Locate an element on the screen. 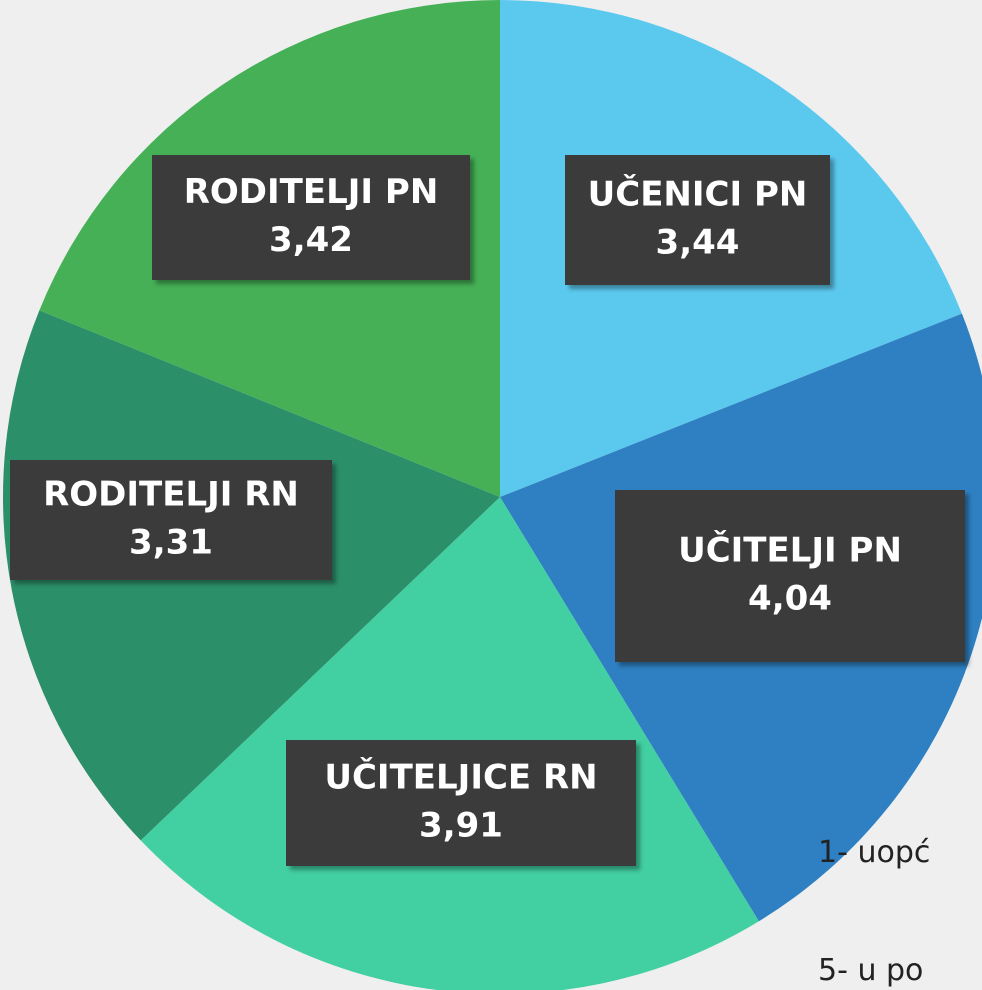 The image size is (982, 990). value-label: 3,91 is located at coordinates (461, 826).